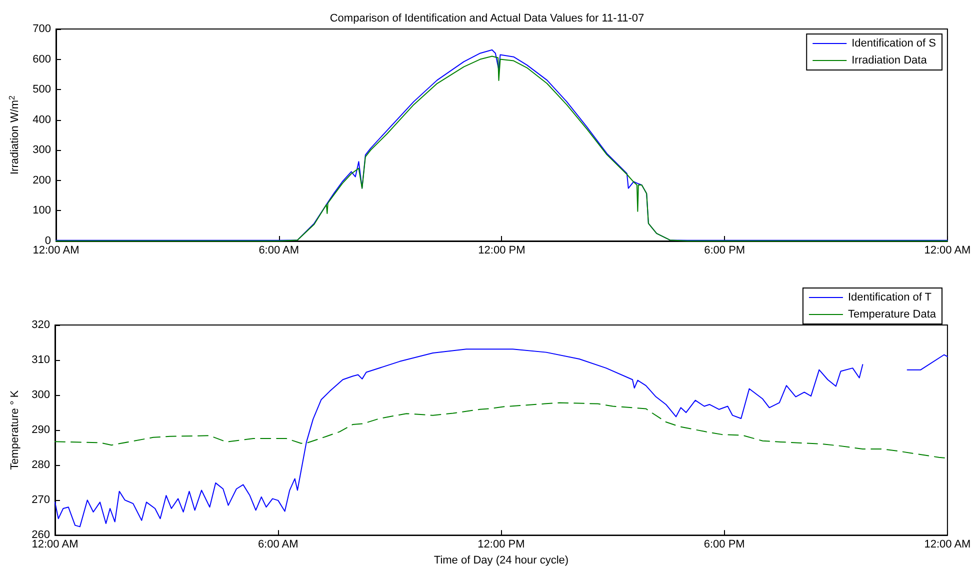 This screenshot has height=571, width=974. What do you see at coordinates (41, 500) in the screenshot?
I see `y-tick-label: 270` at bounding box center [41, 500].